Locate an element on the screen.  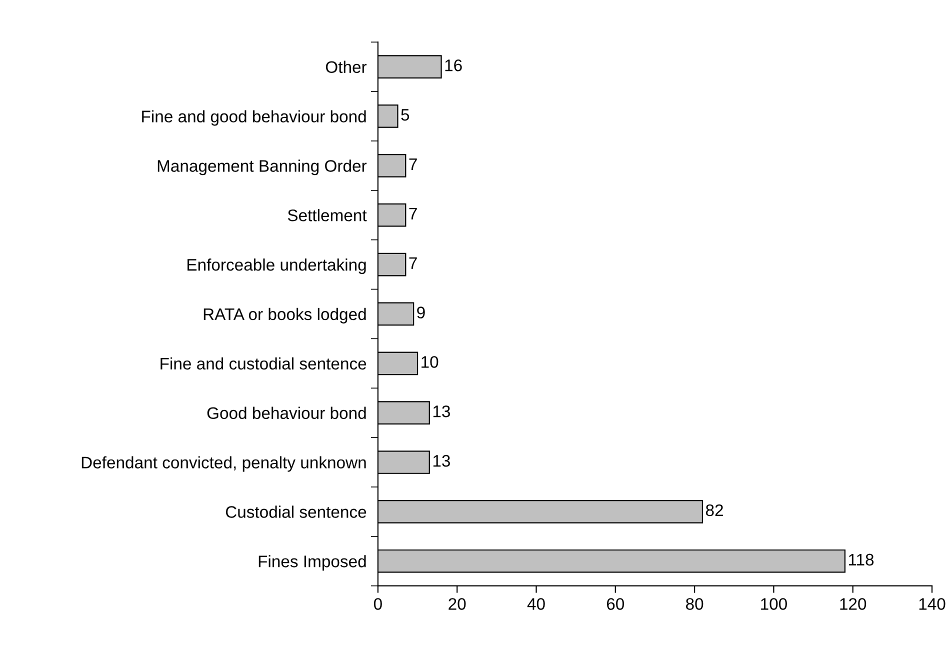
data-label: 16 is located at coordinates (453, 65).